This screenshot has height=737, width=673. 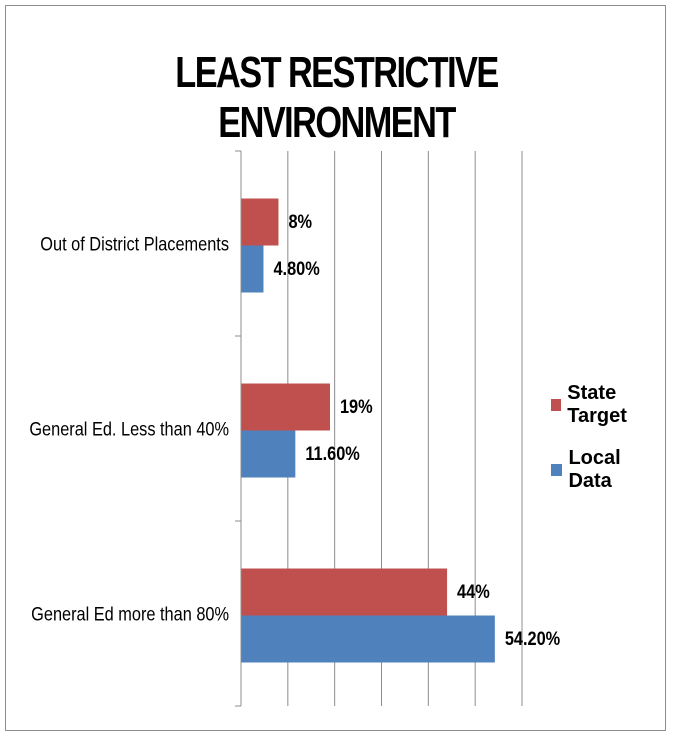 What do you see at coordinates (300, 221) in the screenshot?
I see `data-label: 8%` at bounding box center [300, 221].